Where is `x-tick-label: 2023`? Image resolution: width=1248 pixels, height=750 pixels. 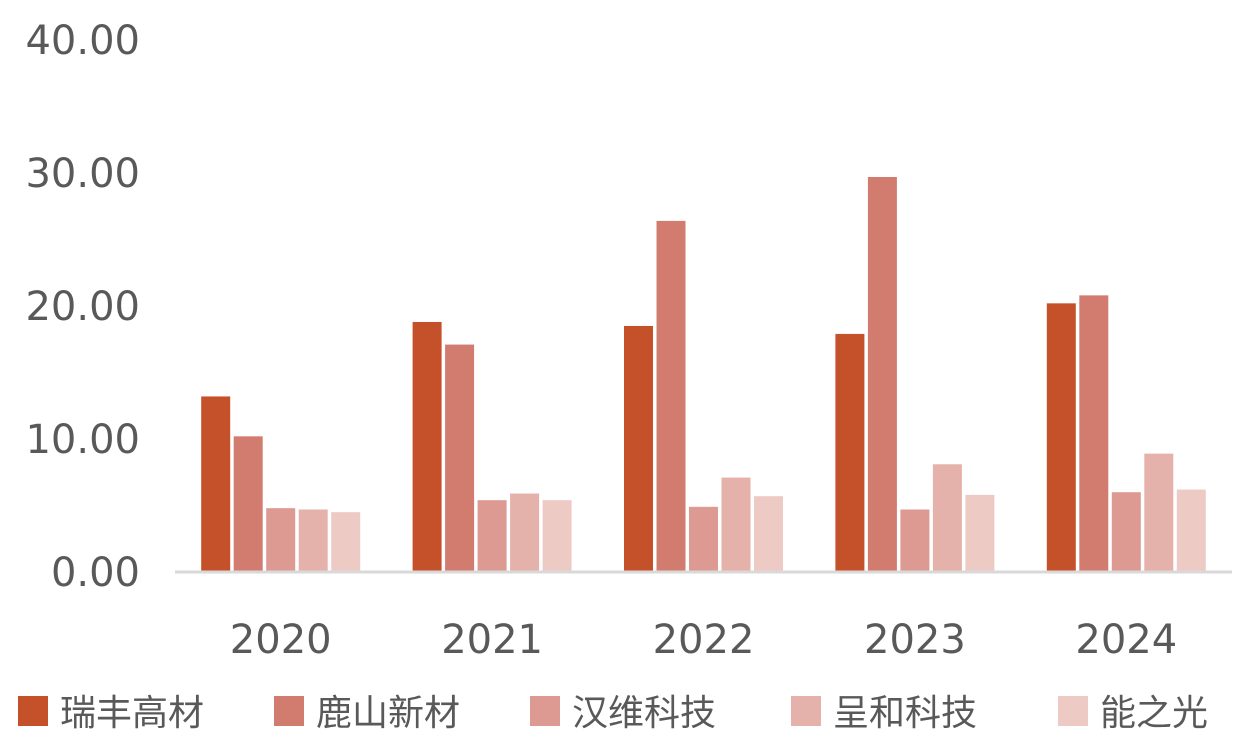
x-tick-label: 2023 is located at coordinates (915, 640).